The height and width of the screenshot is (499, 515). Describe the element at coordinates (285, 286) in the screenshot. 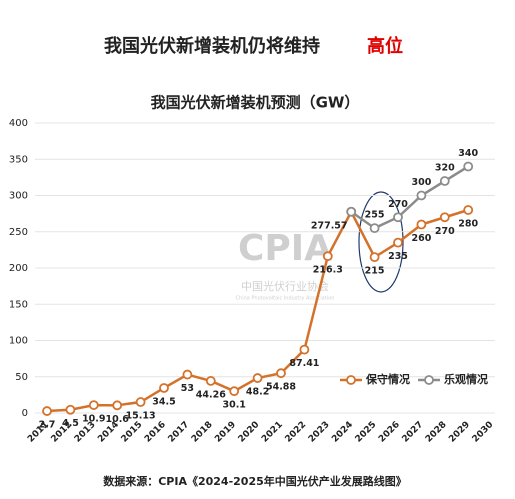

I see `watermark-name: 中国光伏行业协会` at that location.